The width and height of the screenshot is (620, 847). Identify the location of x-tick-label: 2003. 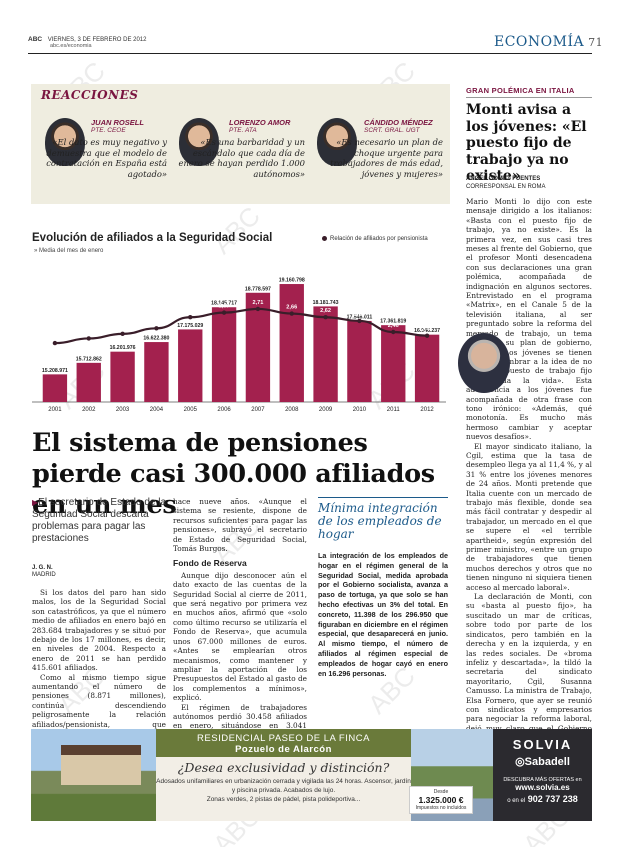
(123, 410).